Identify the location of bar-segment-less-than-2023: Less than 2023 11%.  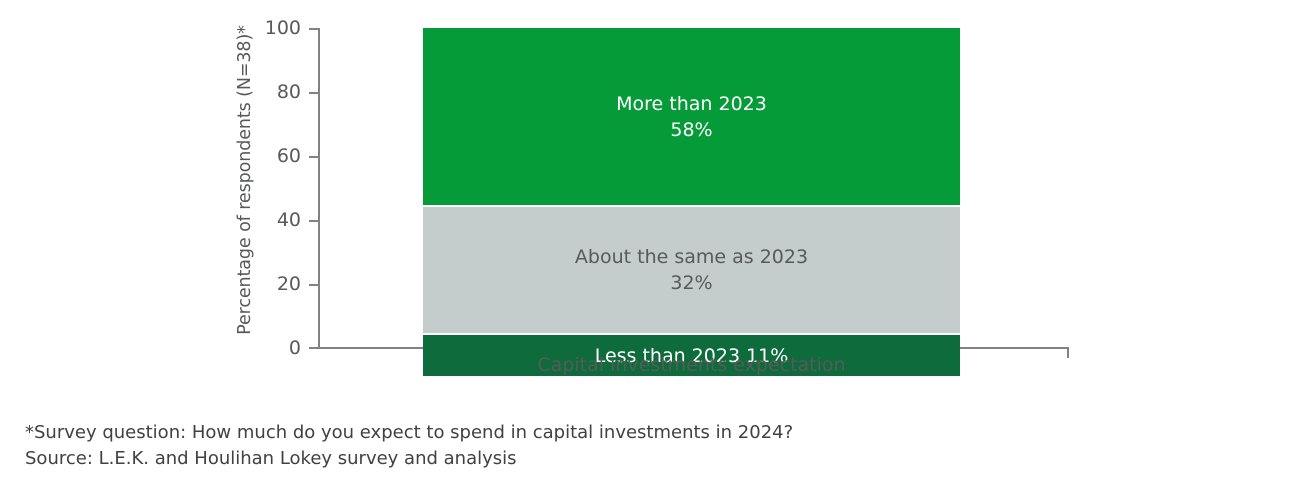
(691, 355).